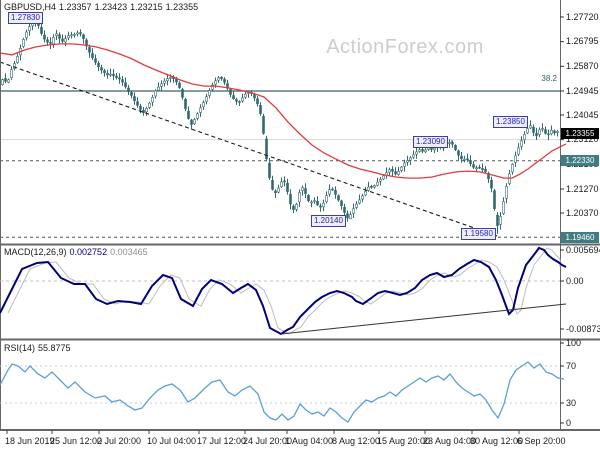 The image size is (600, 450). What do you see at coordinates (328, 221) in the screenshot?
I see `price-callout: 1.20140` at bounding box center [328, 221].